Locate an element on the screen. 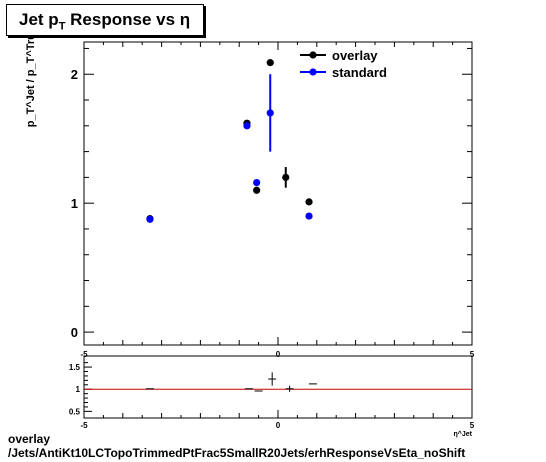 The width and height of the screenshot is (546, 462). ratio-plot-frame is located at coordinates (278, 387).